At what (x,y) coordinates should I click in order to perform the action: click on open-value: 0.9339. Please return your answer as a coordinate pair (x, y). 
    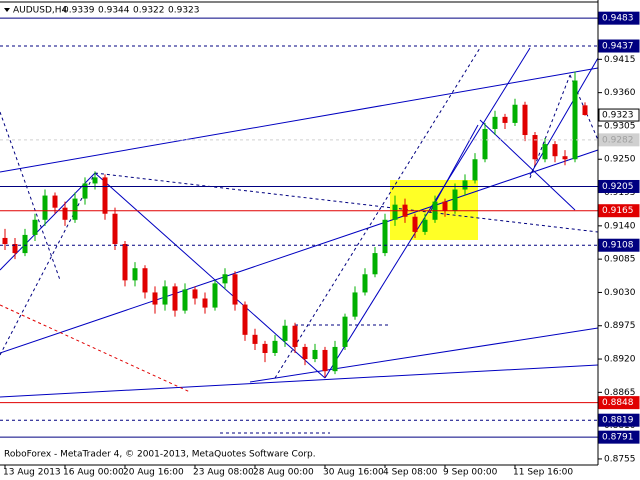
    Looking at the image, I should click on (79, 11).